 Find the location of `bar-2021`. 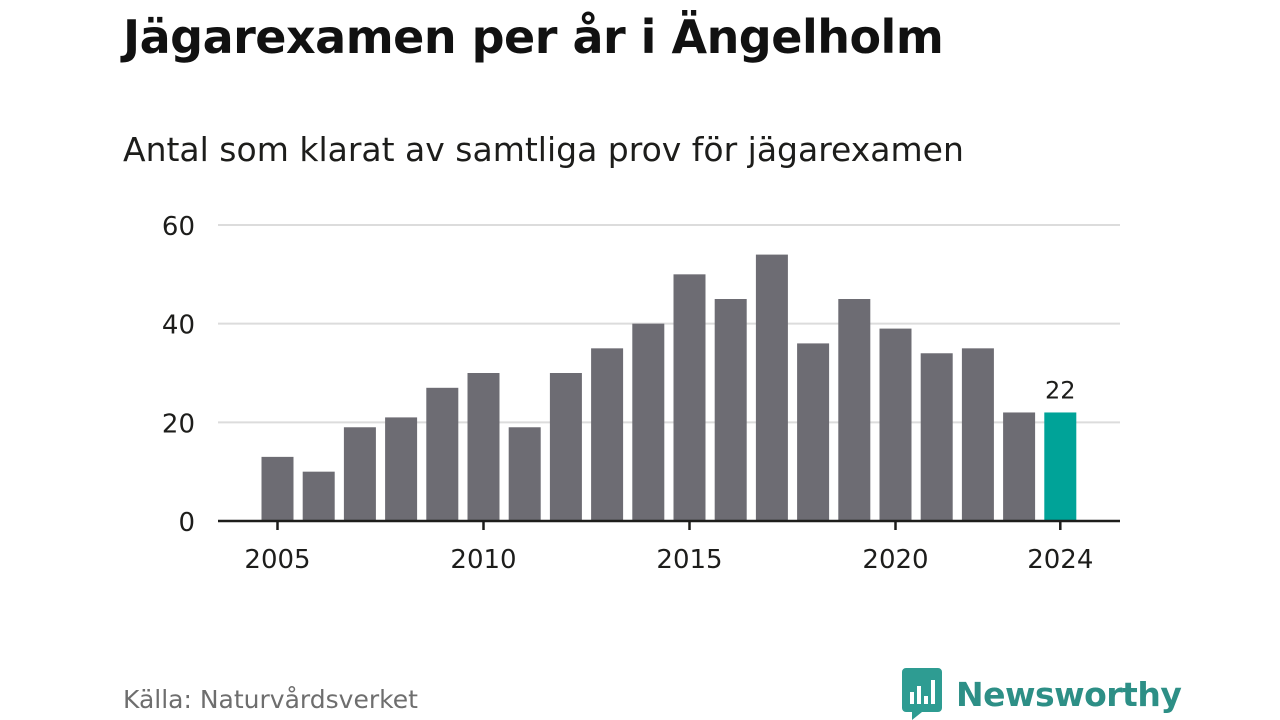

bar-2021 is located at coordinates (936, 437).